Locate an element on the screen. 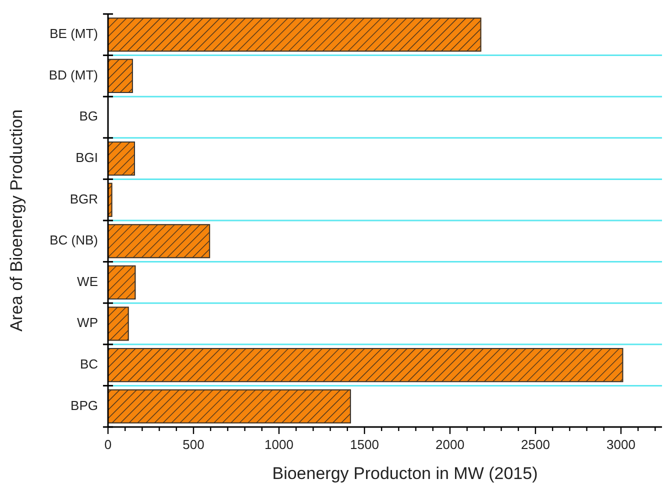 Image resolution: width=664 pixels, height=487 pixels. y-tick-label: BGR is located at coordinates (84, 198).